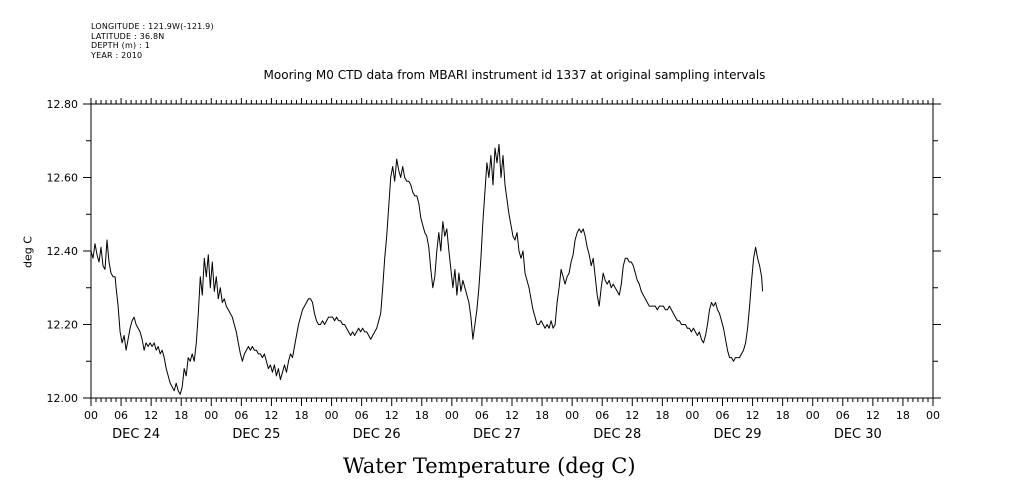 The height and width of the screenshot is (504, 1009). I want to click on x-day-label: DEC 24, so click(136, 434).